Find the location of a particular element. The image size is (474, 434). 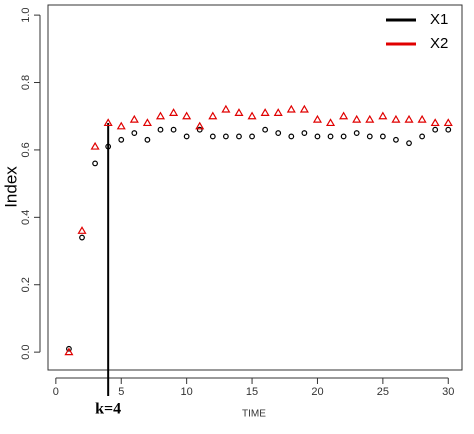

y-tick-label: 0.0 is located at coordinates (26, 351).